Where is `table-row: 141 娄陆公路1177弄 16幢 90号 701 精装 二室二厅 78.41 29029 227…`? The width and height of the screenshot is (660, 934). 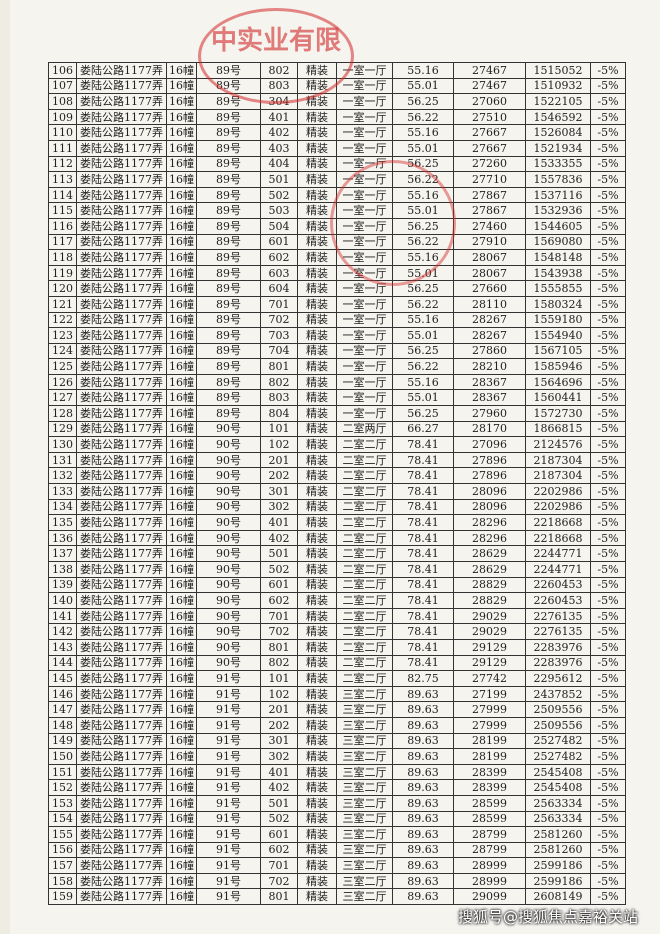
table-row: 141 娄陆公路1177弄 16幢 90号 701 精装 二室二厅 78.41 29029 227… is located at coordinates (337, 616).